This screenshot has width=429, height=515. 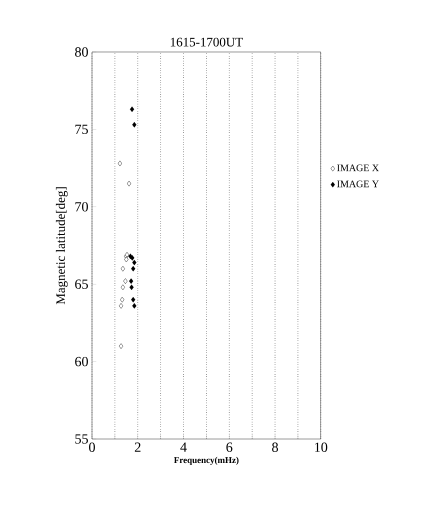 What do you see at coordinates (81, 439) in the screenshot?
I see `y-tick-label: 55` at bounding box center [81, 439].